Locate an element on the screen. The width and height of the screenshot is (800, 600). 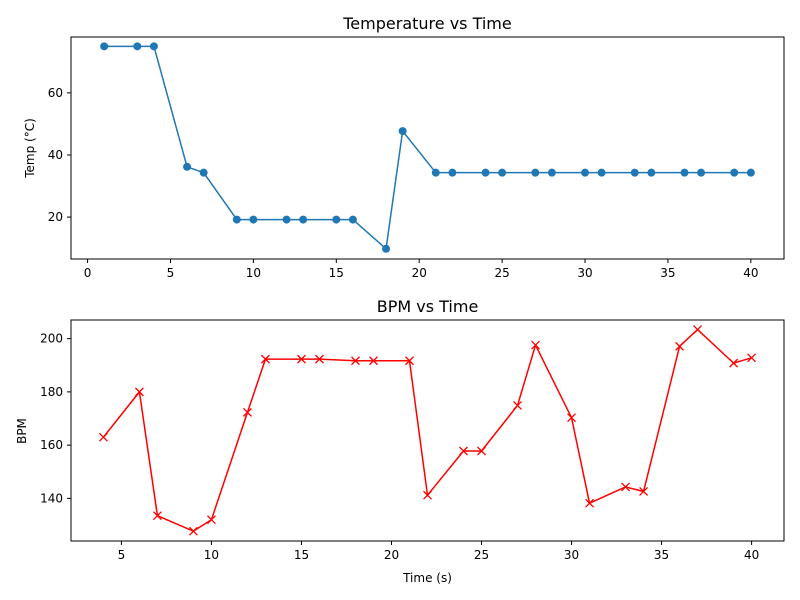
temperature-x-tick-label: 30 is located at coordinates (584, 273).